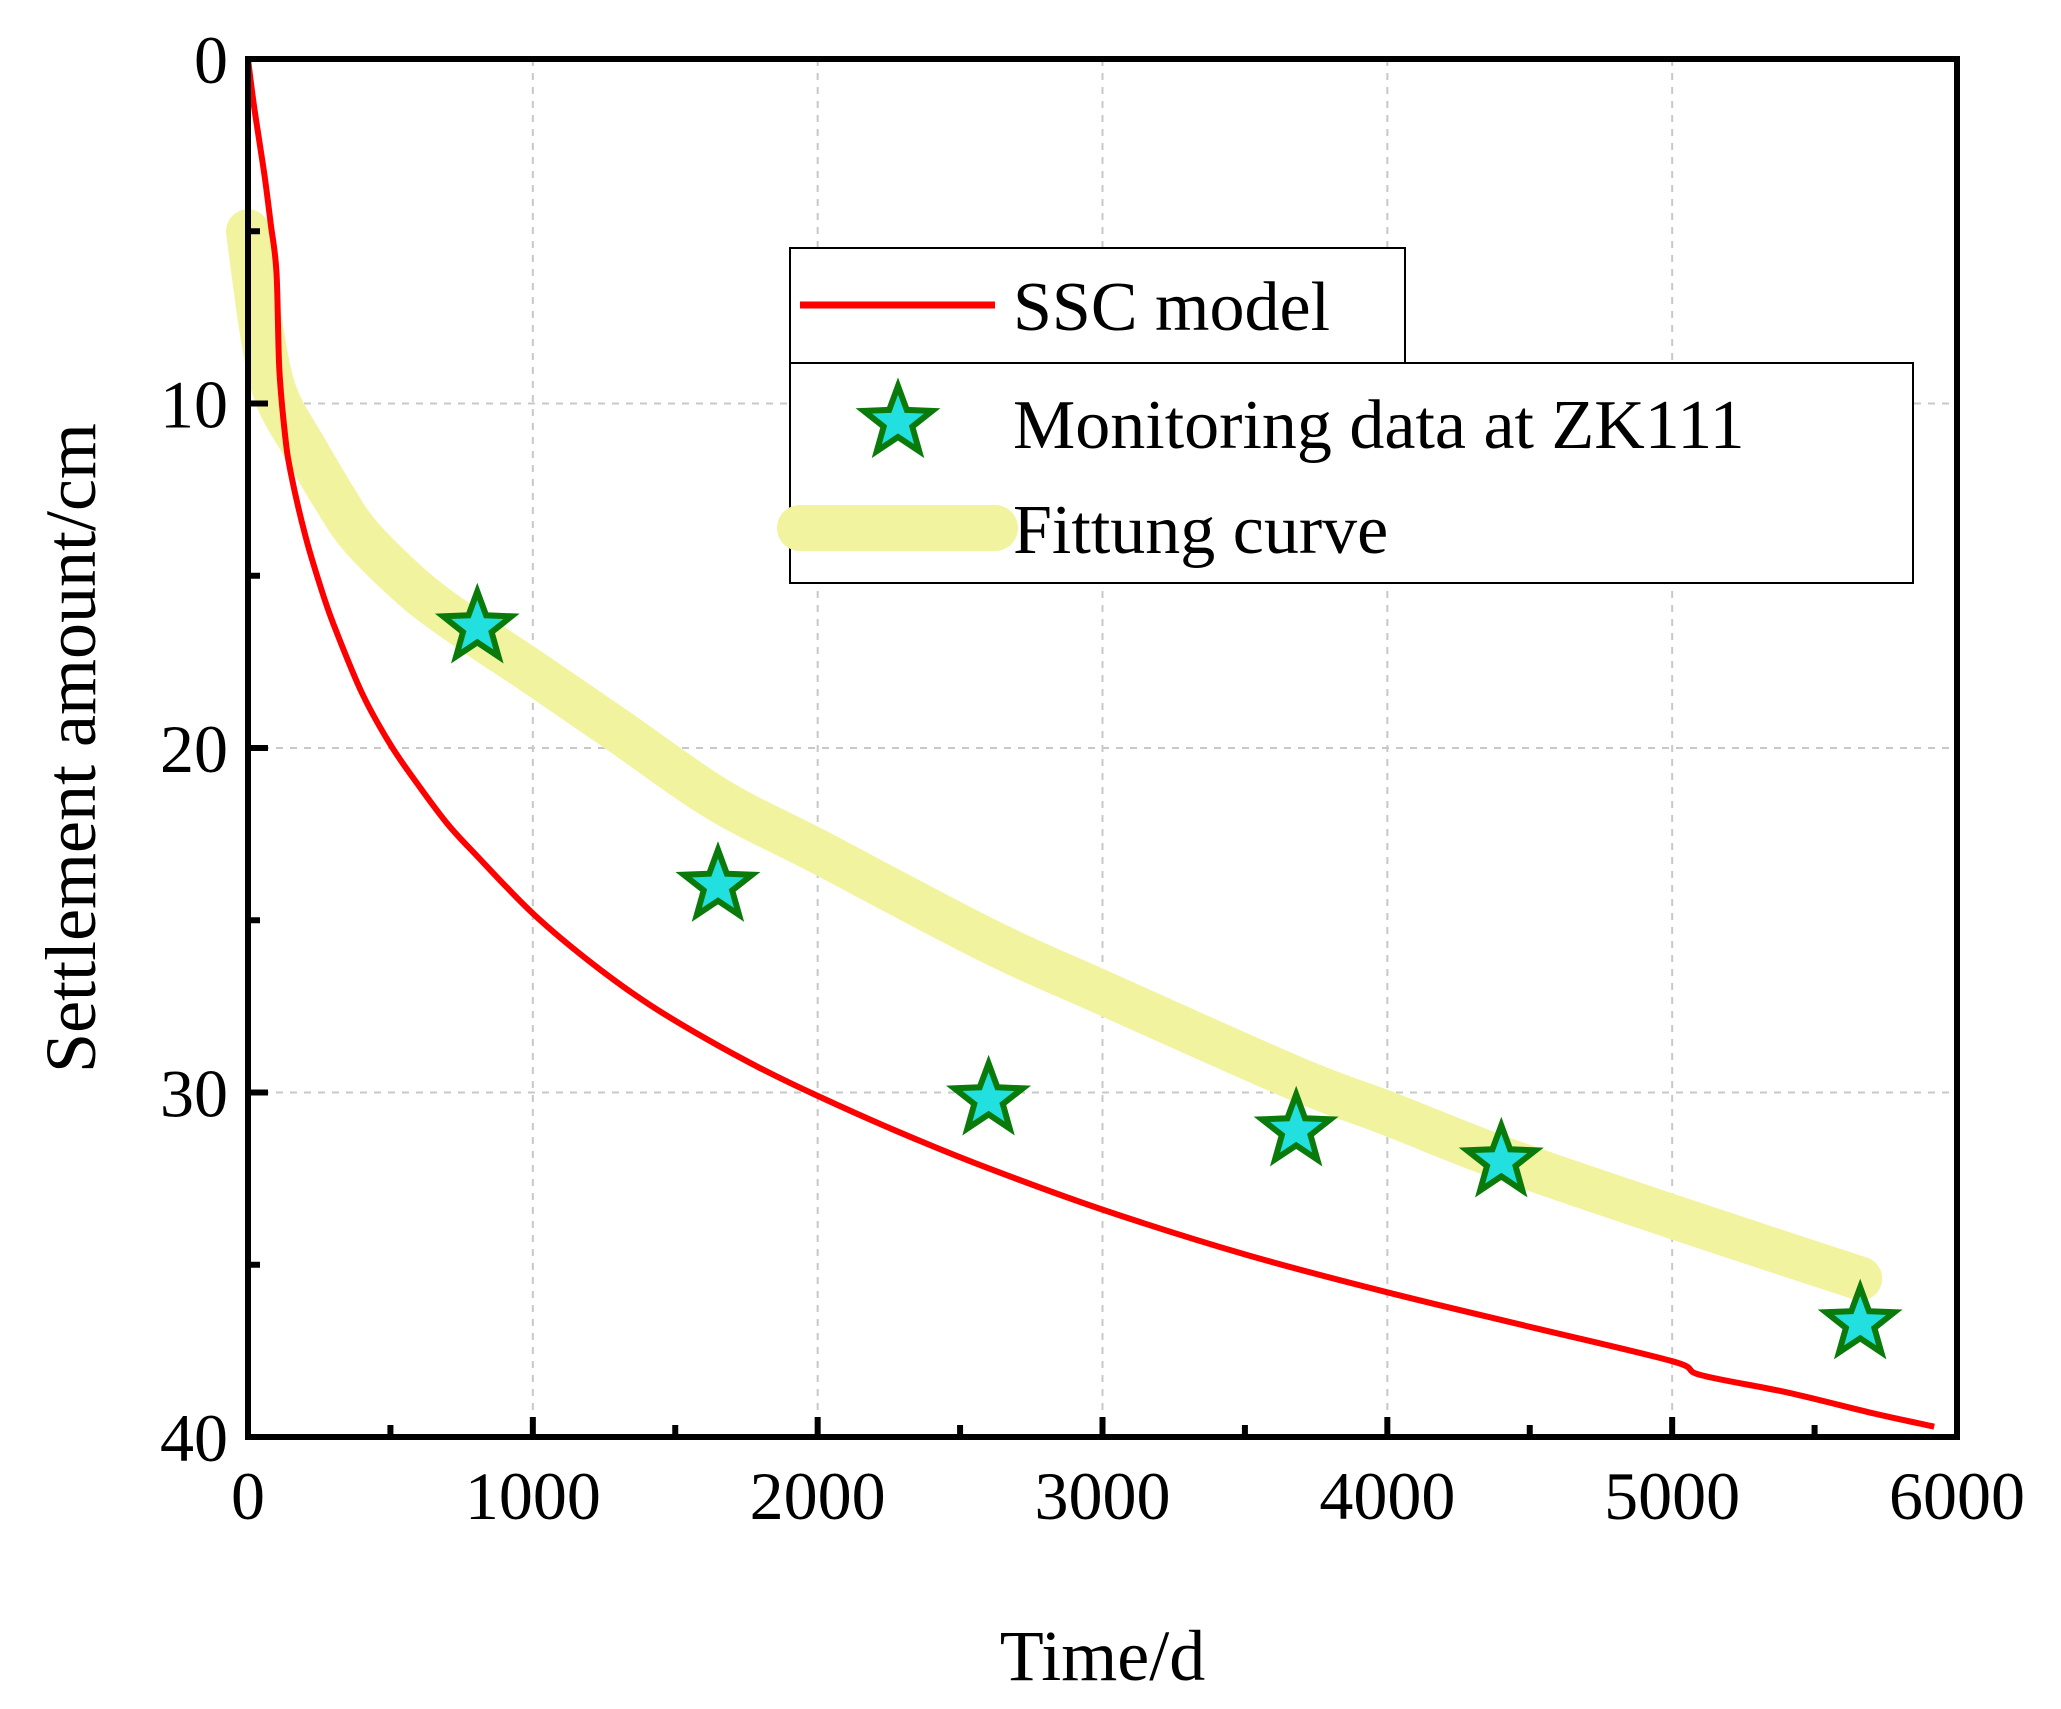 Image resolution: width=2061 pixels, height=1709 pixels. I want to click on x-tick-label: 4000, so click(1387, 1496).